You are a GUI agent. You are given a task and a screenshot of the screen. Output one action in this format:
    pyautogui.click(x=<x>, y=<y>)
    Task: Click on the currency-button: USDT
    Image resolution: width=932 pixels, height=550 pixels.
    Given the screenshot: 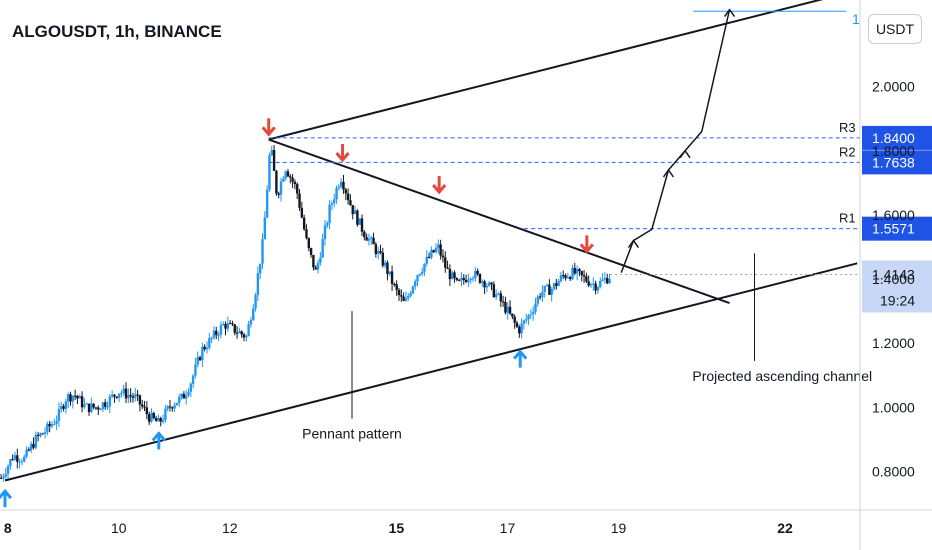 What is the action you would take?
    pyautogui.click(x=895, y=29)
    